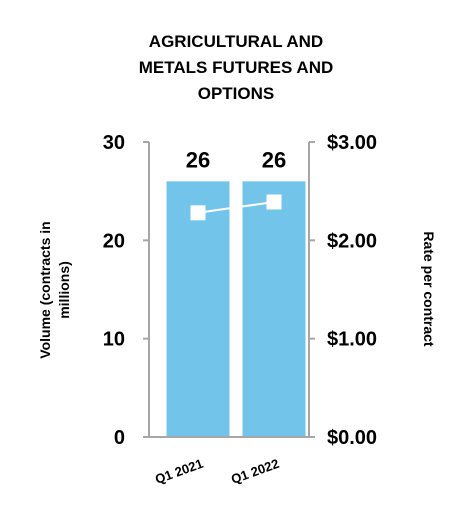  What do you see at coordinates (236, 207) in the screenshot?
I see `rate-line` at bounding box center [236, 207].